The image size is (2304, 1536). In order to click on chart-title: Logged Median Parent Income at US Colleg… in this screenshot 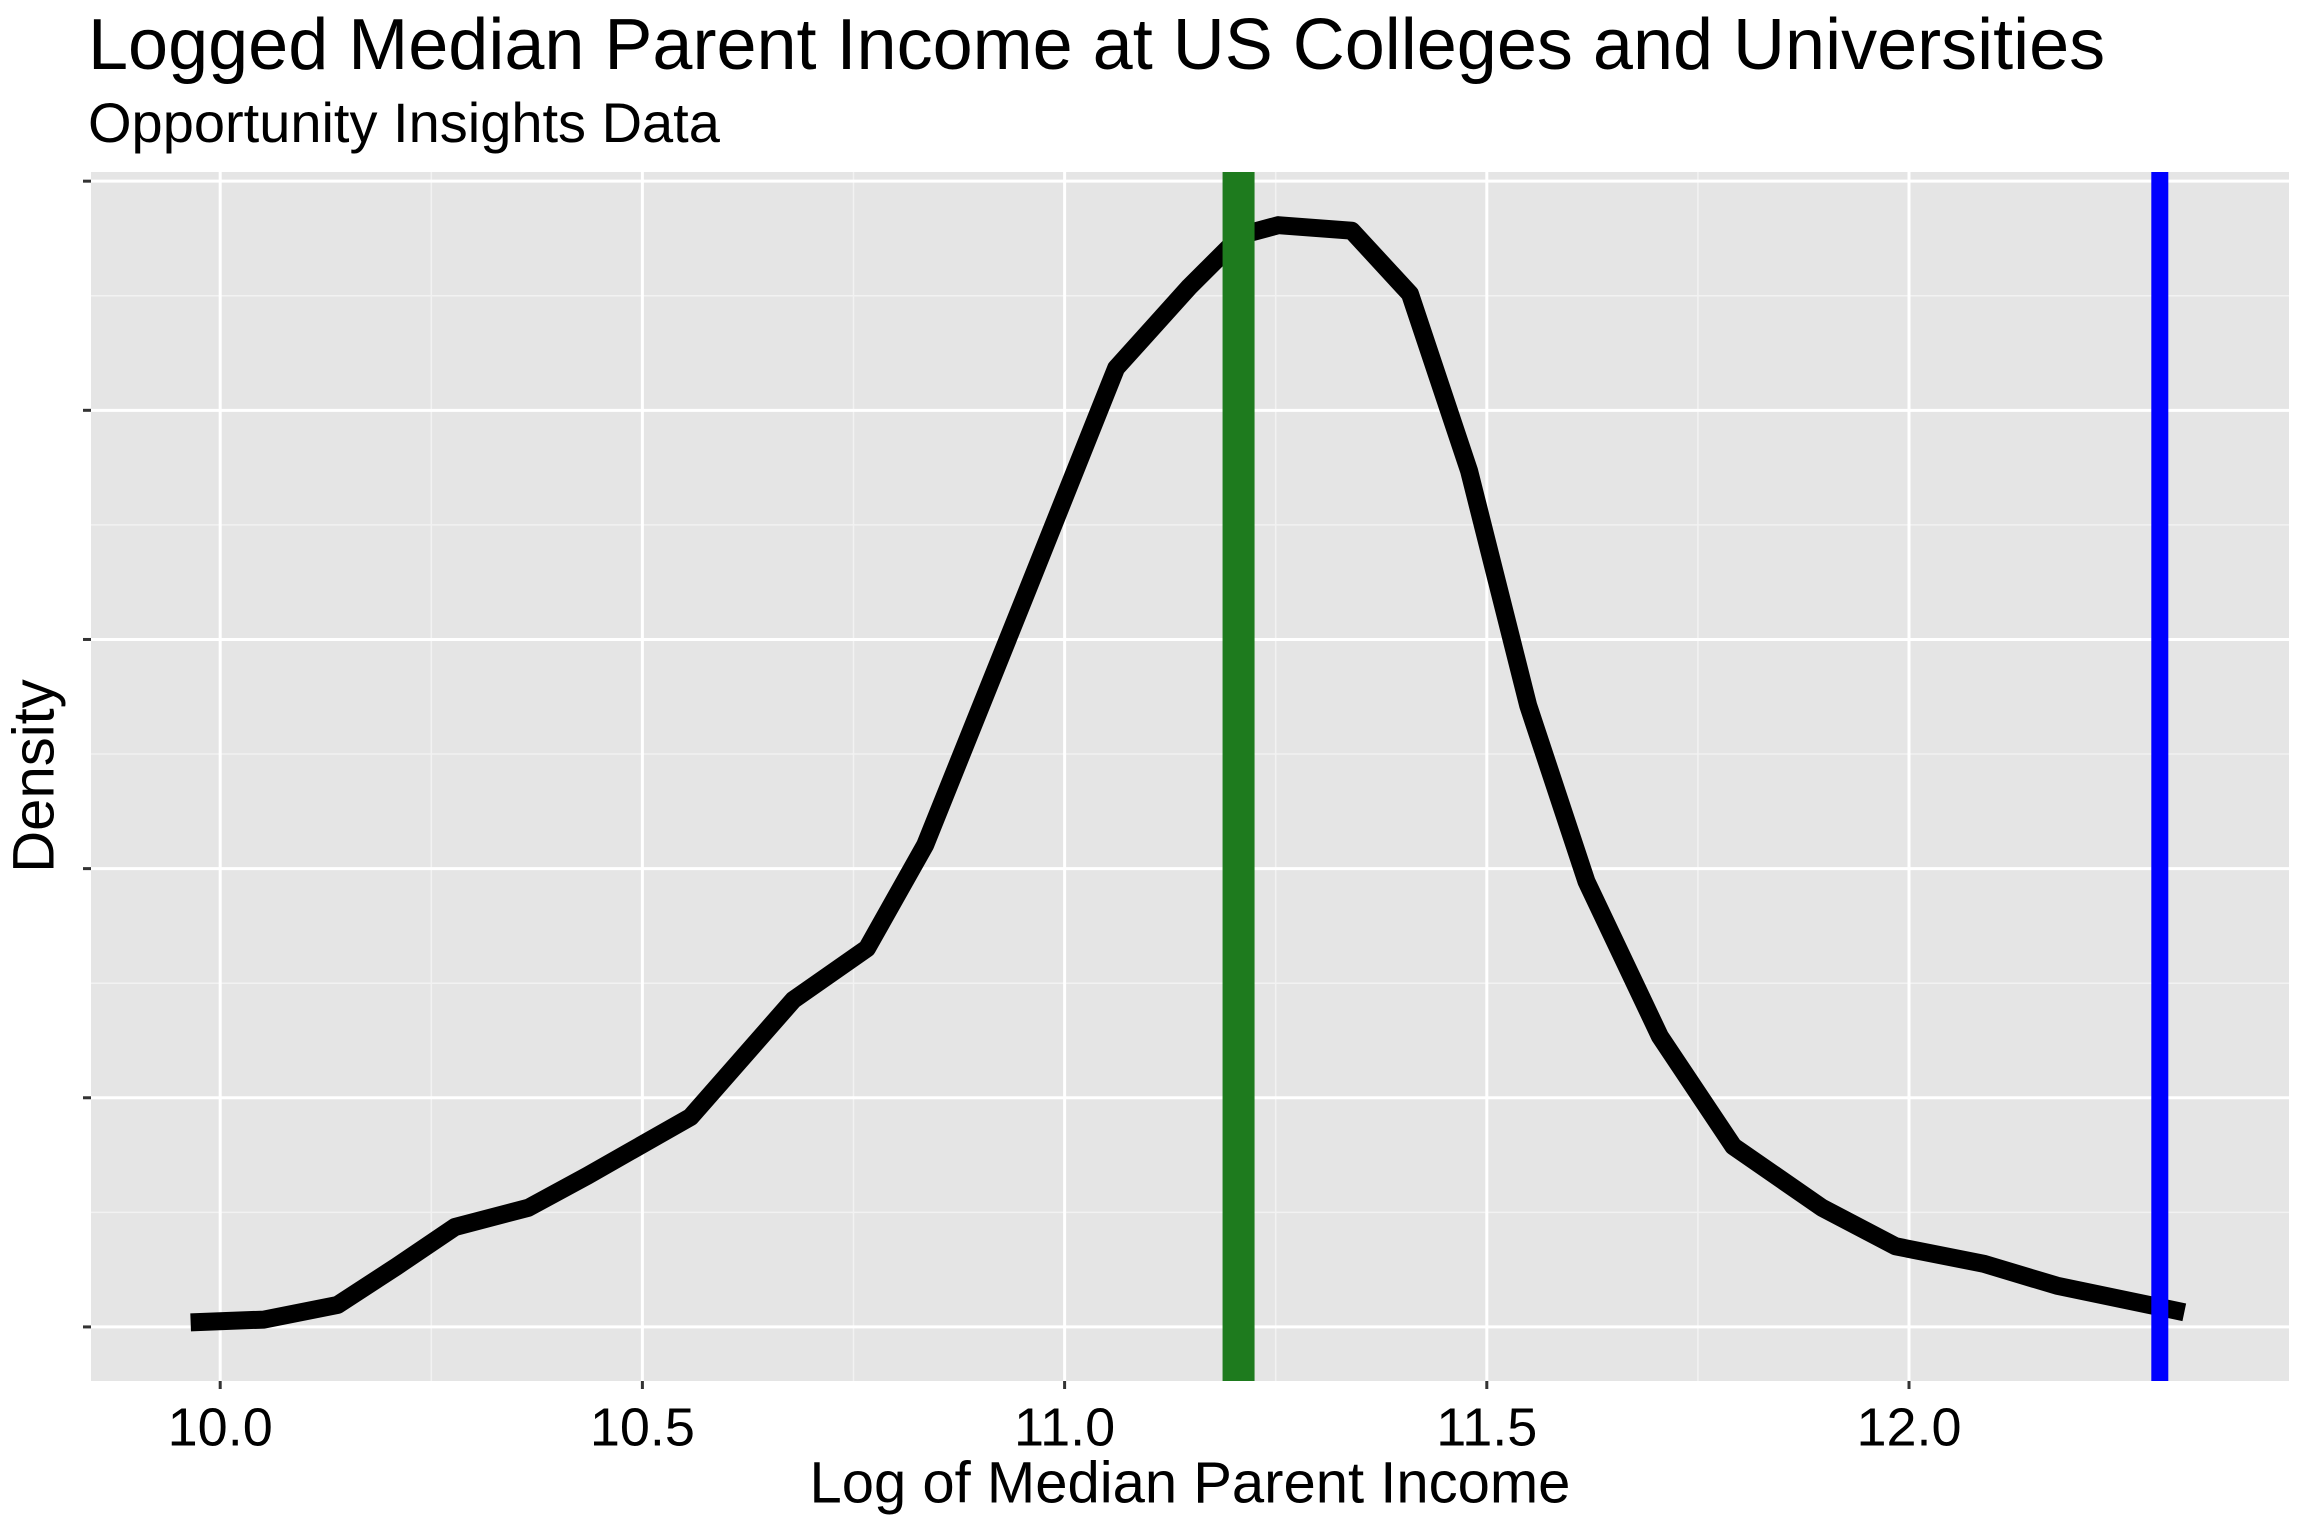, I will do `click(1096, 45)`.